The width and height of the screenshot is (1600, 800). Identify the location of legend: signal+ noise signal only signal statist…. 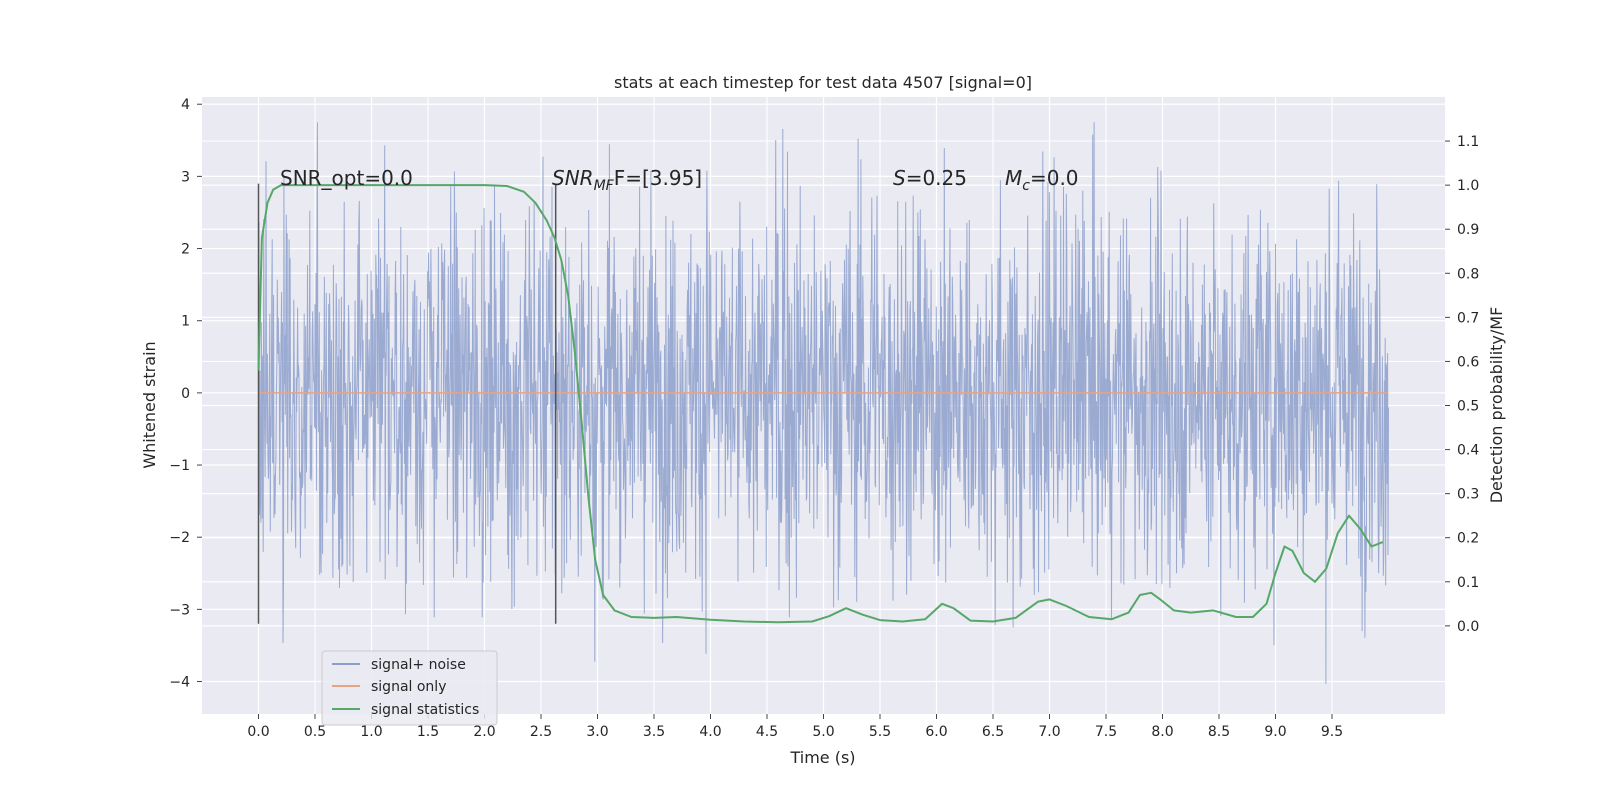
(409, 688).